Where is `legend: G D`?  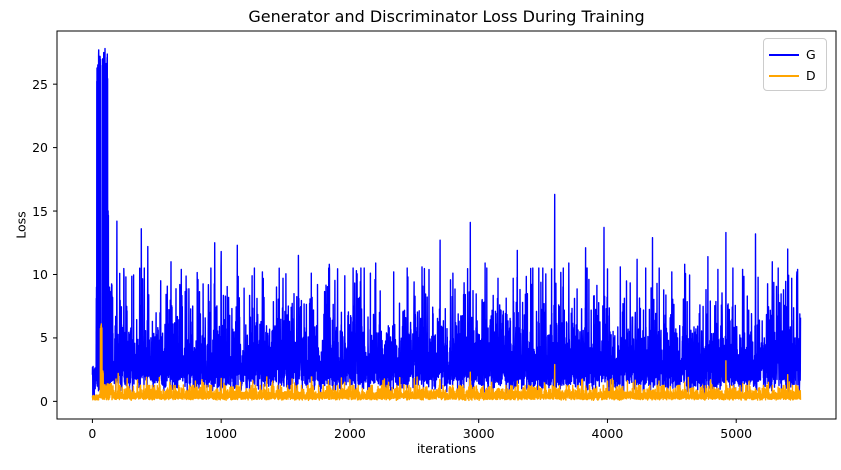 legend: G D is located at coordinates (795, 64).